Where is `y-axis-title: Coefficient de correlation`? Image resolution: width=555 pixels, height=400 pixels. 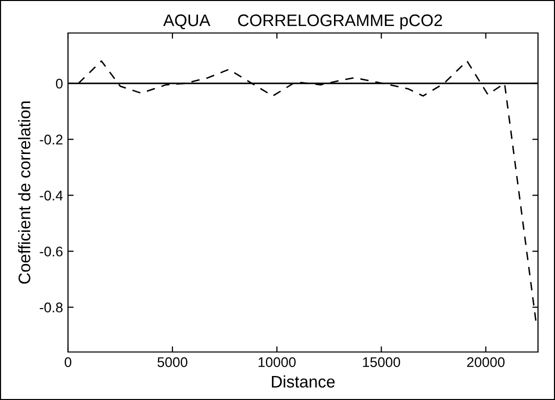
y-axis-title: Coefficient de correlation is located at coordinates (24, 193).